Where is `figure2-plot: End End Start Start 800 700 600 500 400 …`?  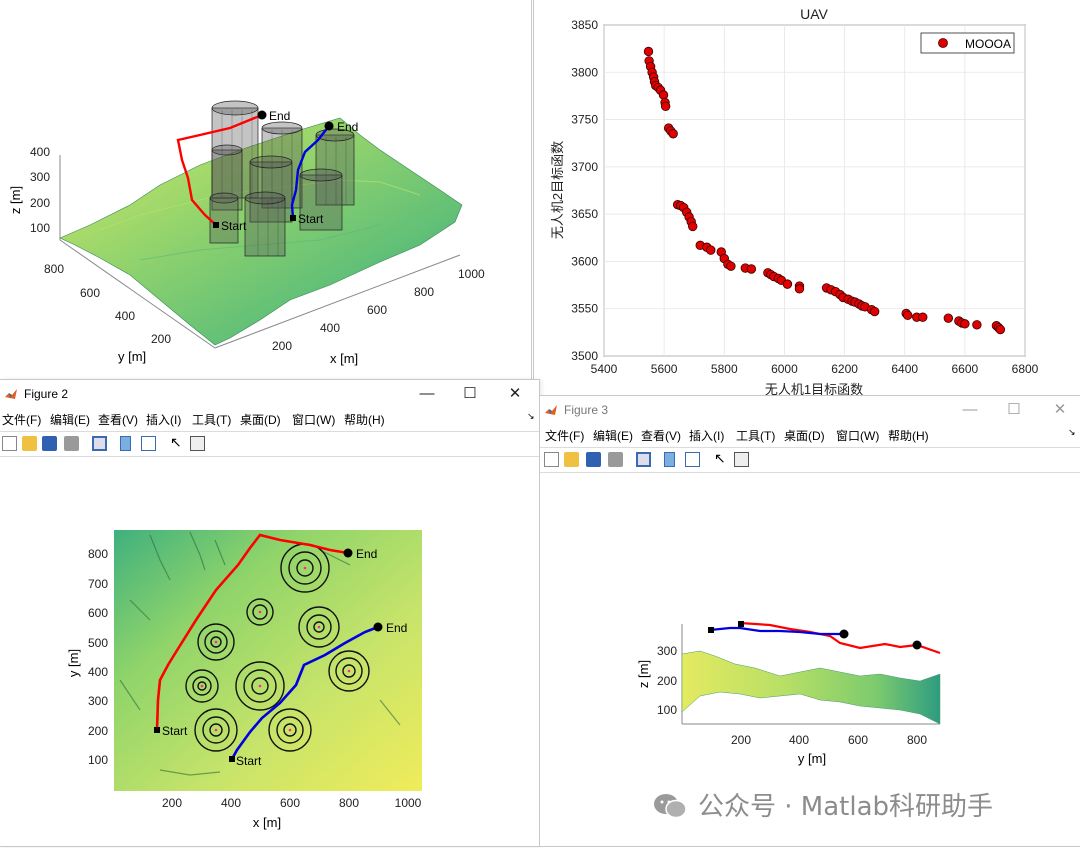
figure2-plot: End End Start Start 800 700 600 500 400 … is located at coordinates (244, 680).